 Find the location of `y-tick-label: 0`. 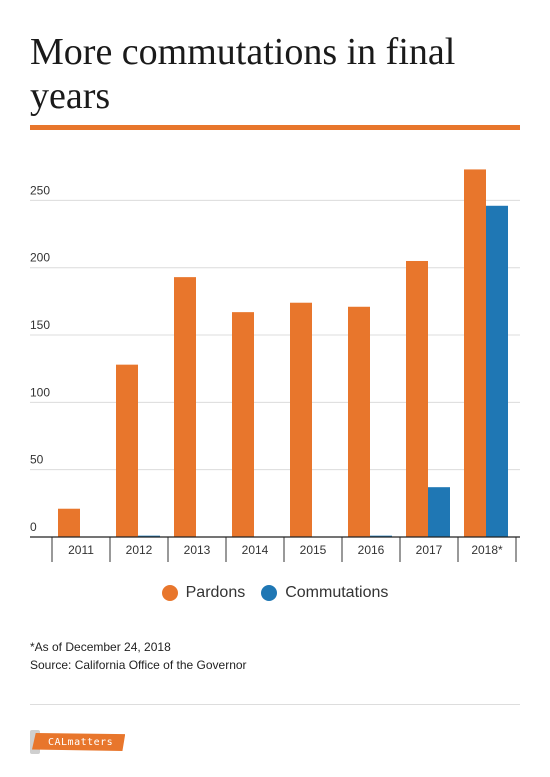

y-tick-label: 0 is located at coordinates (33, 527).